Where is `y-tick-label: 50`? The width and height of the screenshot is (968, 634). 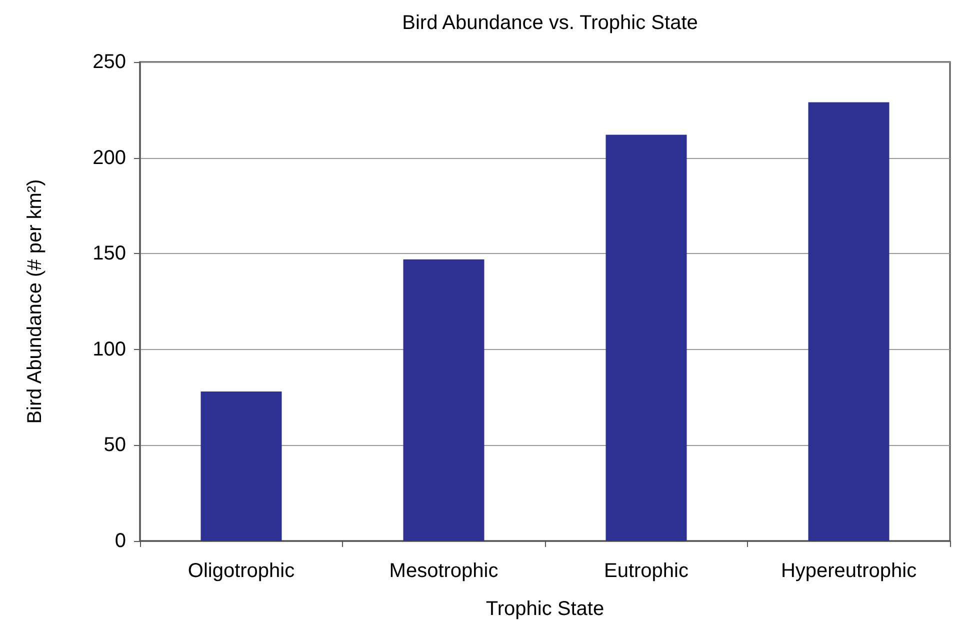
y-tick-label: 50 is located at coordinates (115, 445).